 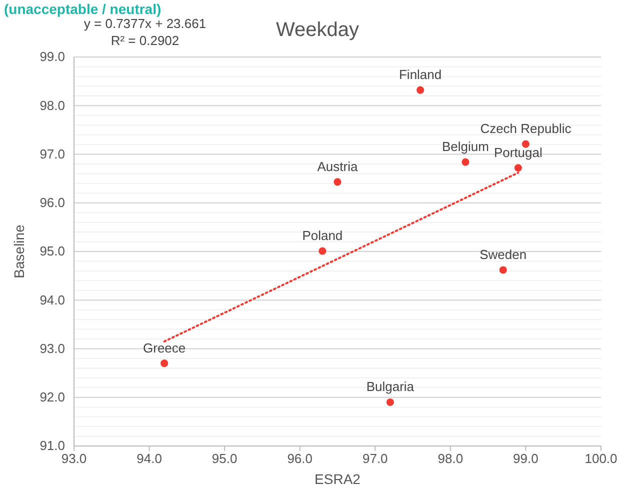 What do you see at coordinates (526, 128) in the screenshot?
I see `annotation: Czech Republic` at bounding box center [526, 128].